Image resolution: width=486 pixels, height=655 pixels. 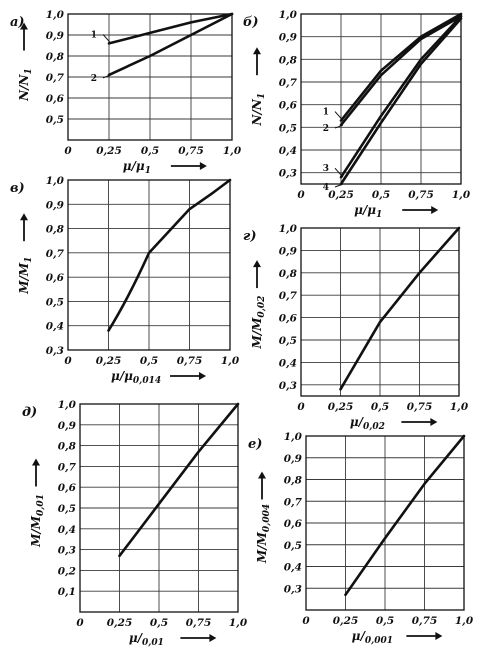 What do you see at coordinates (263, 534) in the screenshot?
I see `y-axis-label: M/M0,004` at bounding box center [263, 534].